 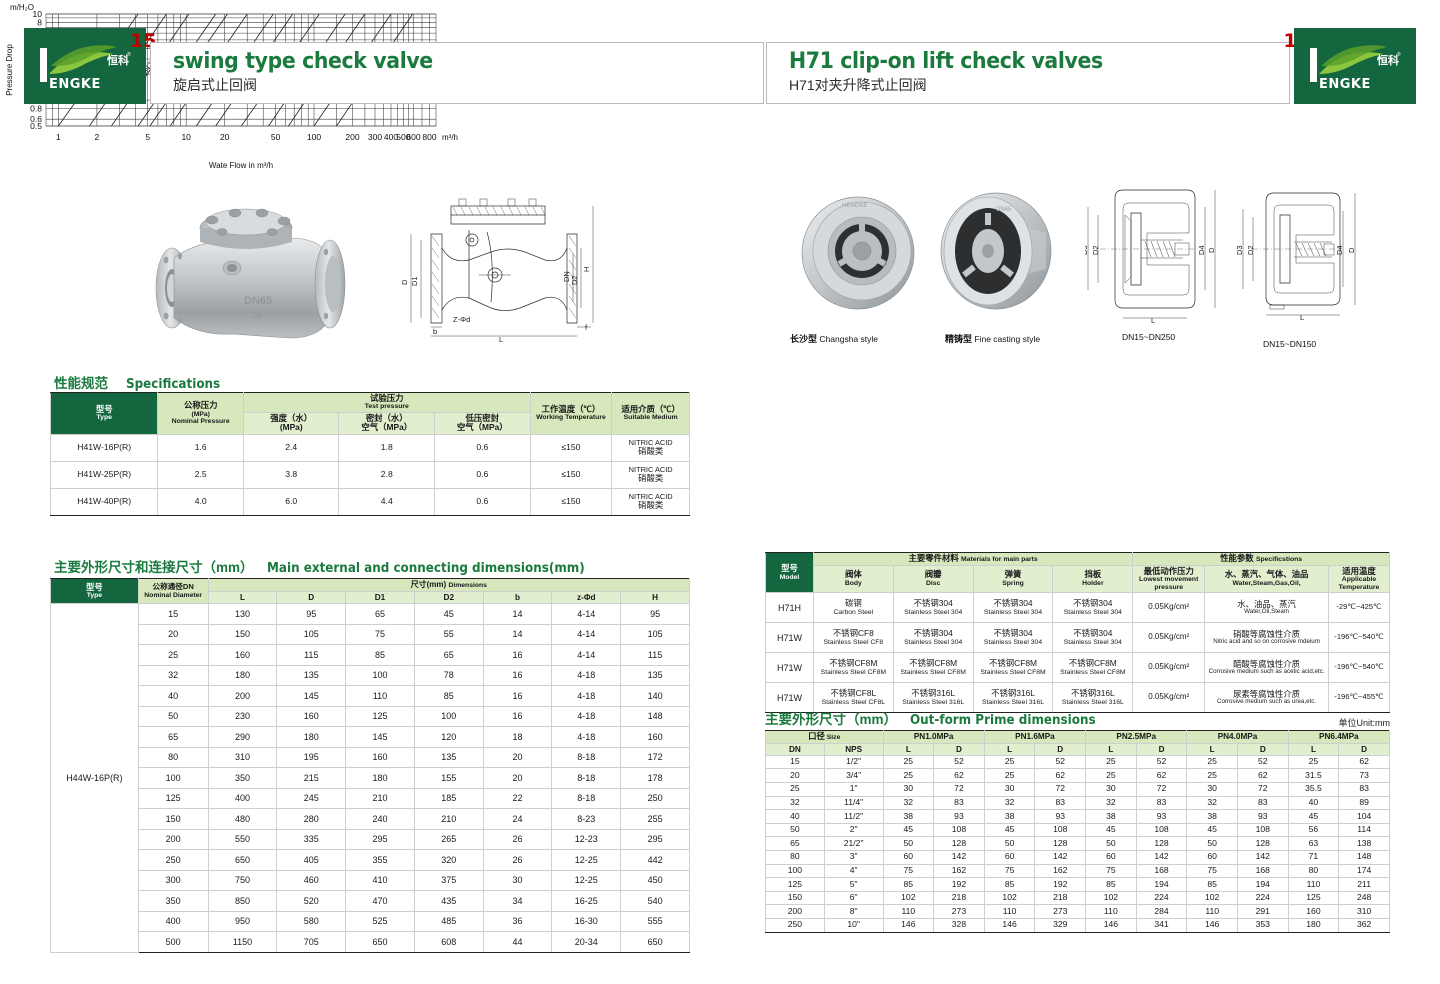 I want to click on table-cell: 65, so click(x=795, y=843).